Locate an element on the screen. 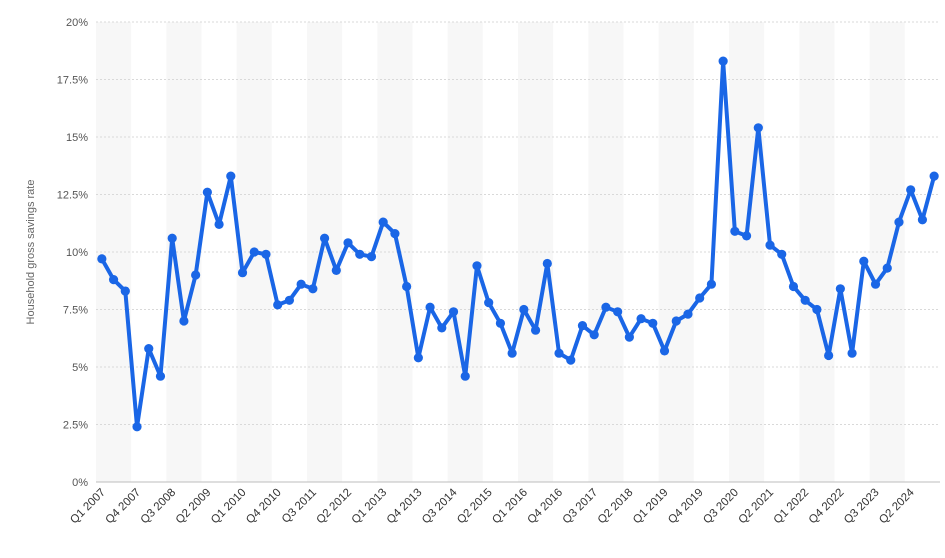 Image resolution: width=945 pixels, height=558 pixels. x-tick-label: Q2 2012 is located at coordinates (334, 507).